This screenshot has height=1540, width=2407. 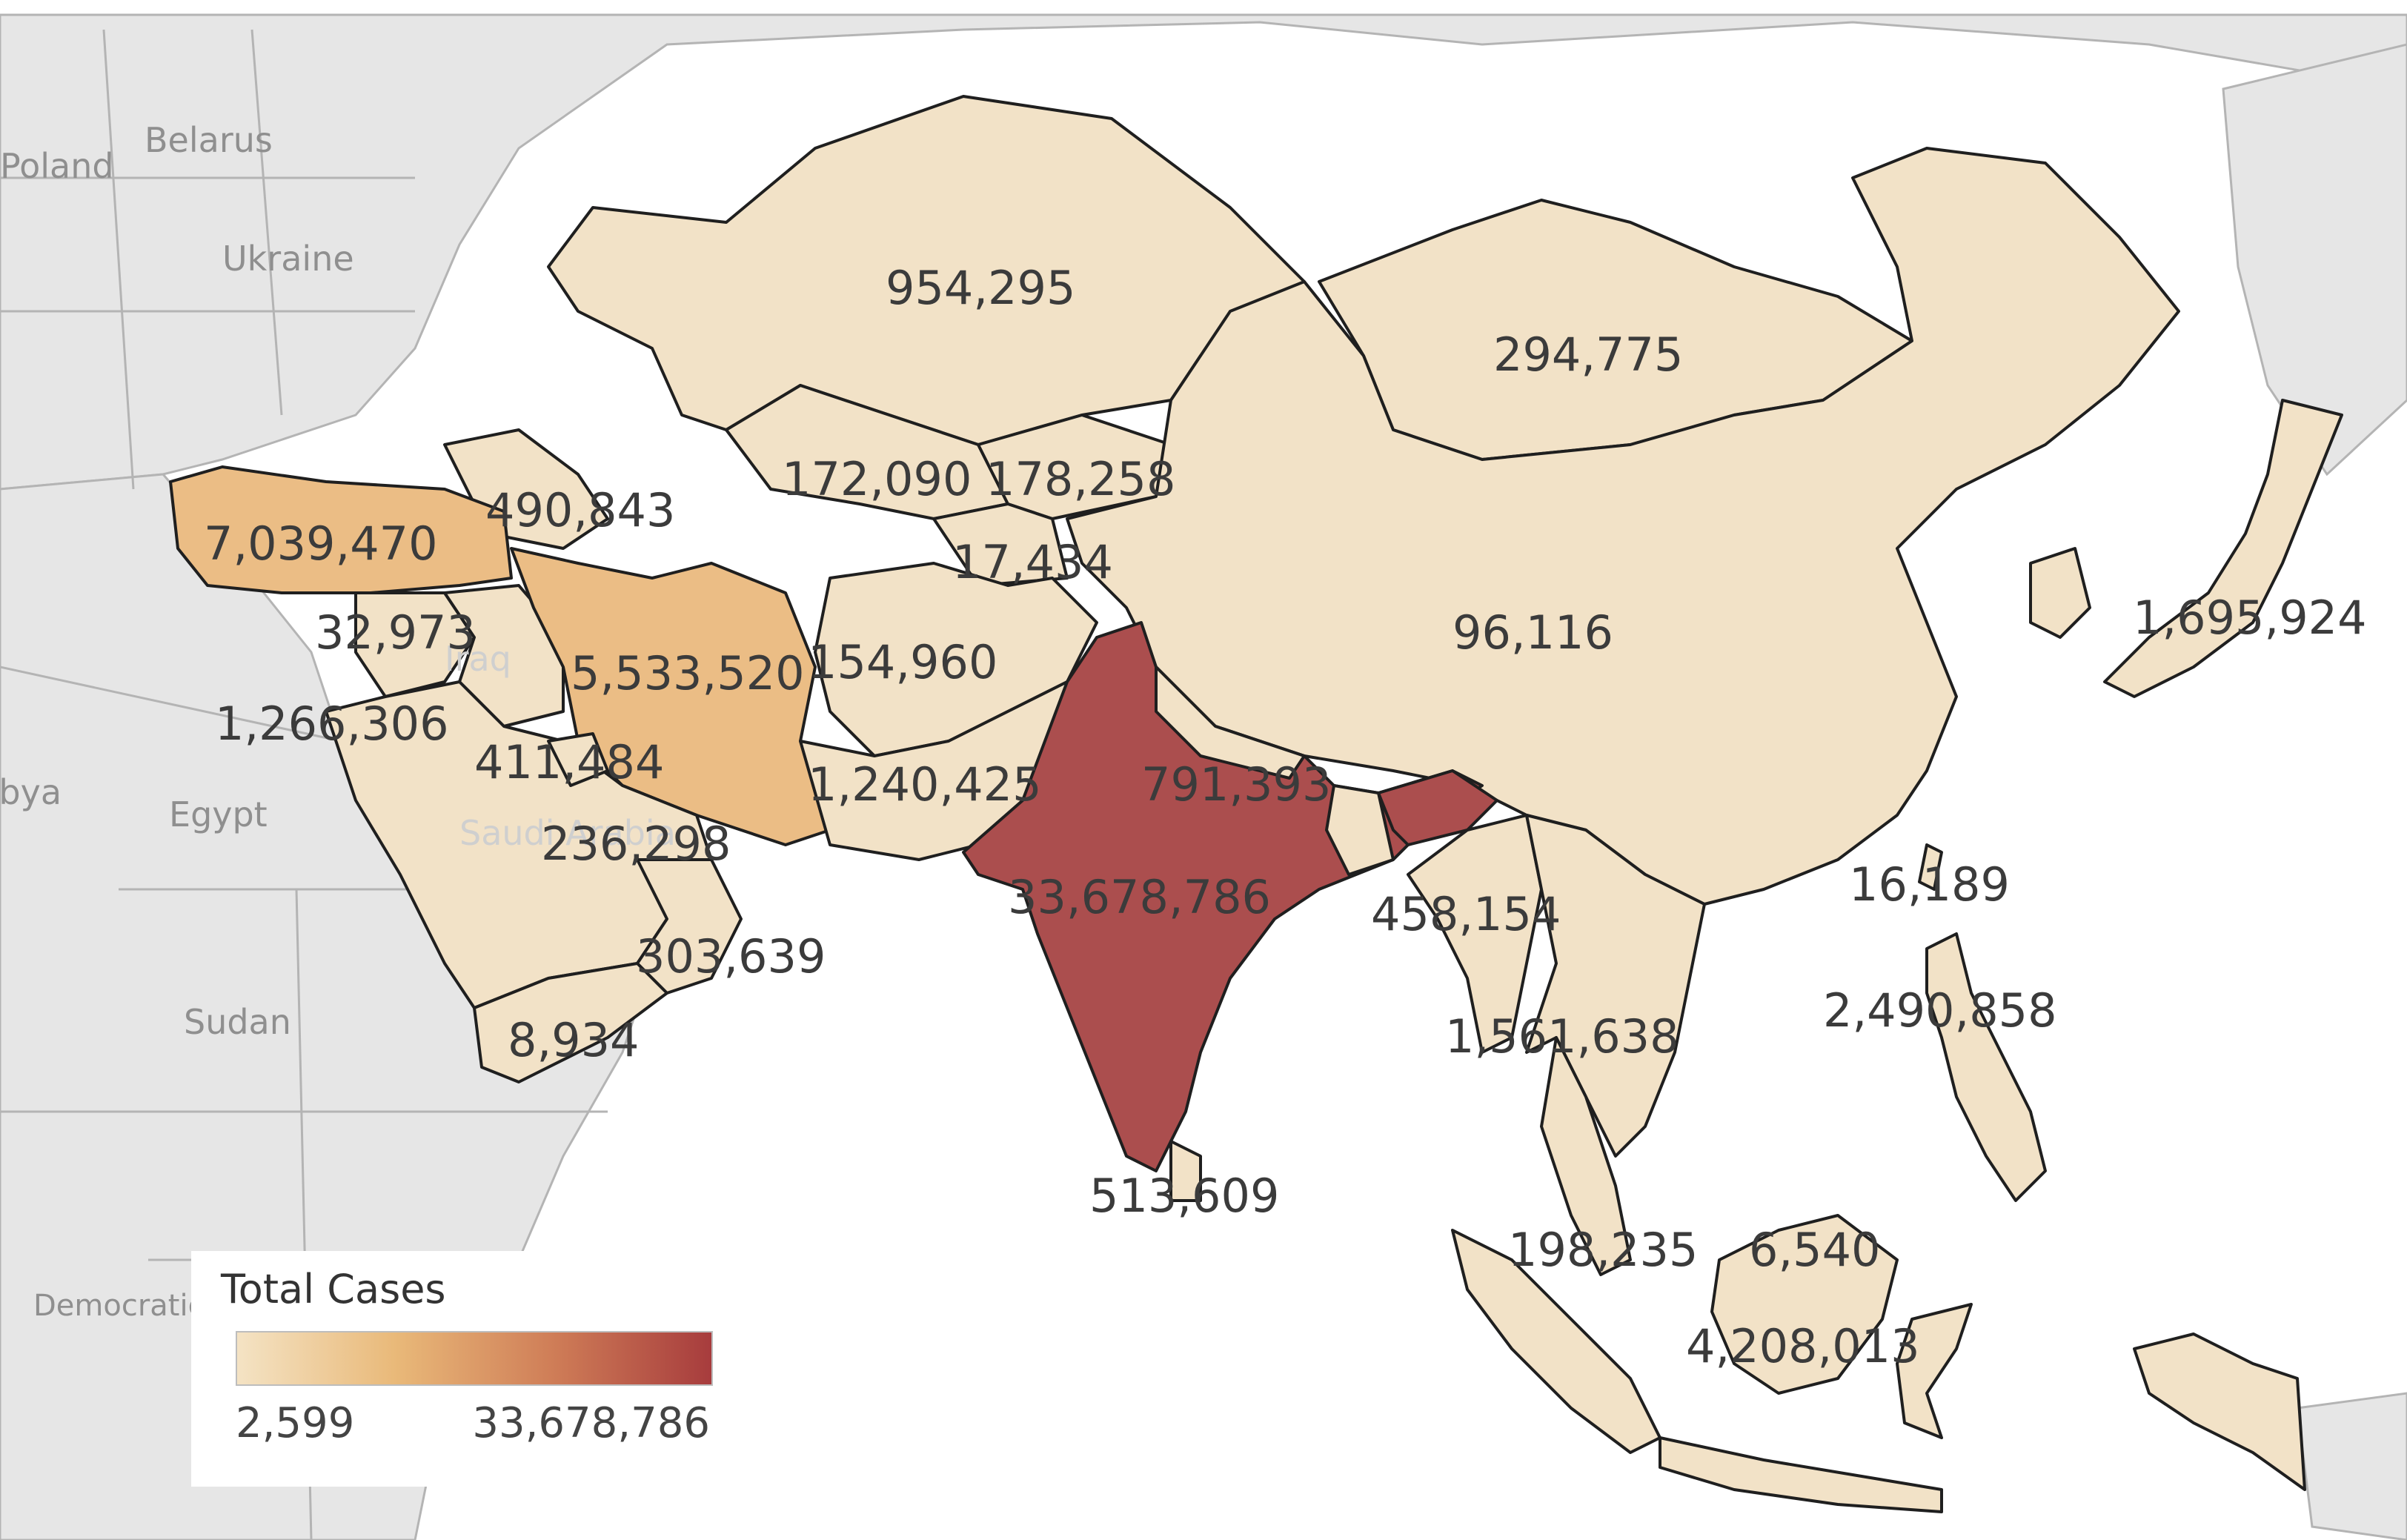 I want to click on value-label: 5,533,520, so click(x=688, y=673).